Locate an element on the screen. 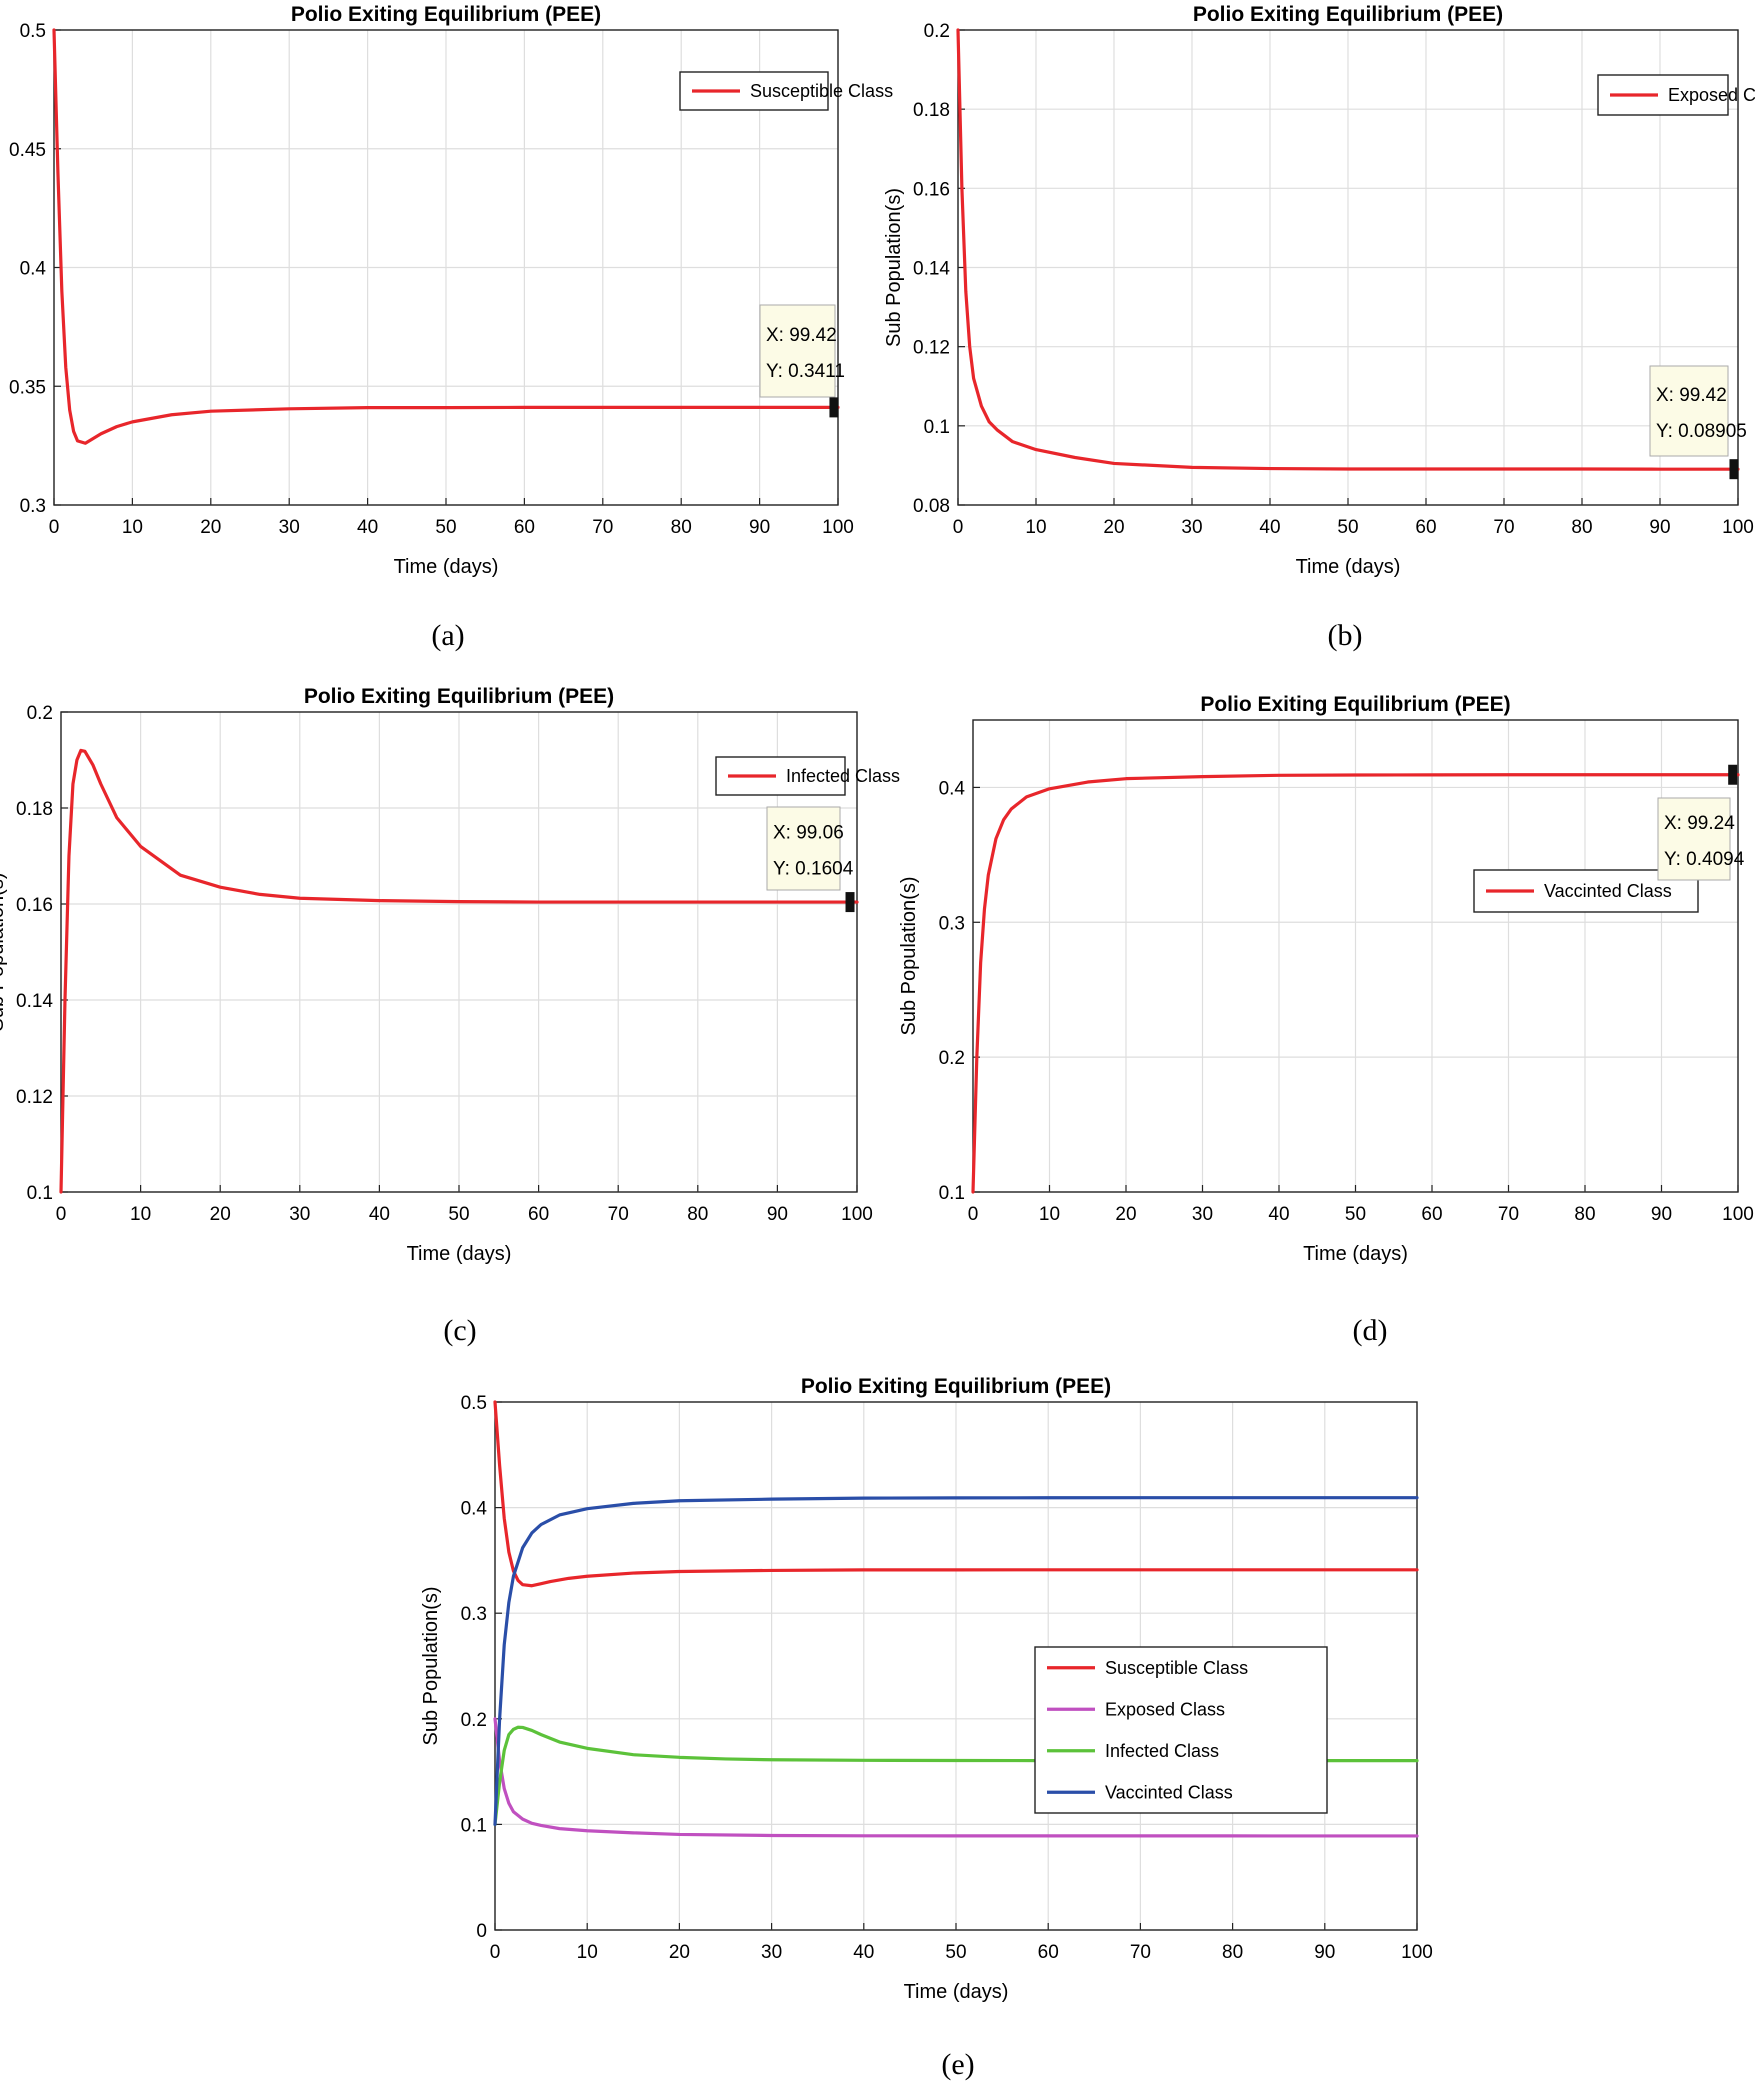 The image size is (1755, 2088). panel-caption: (c) is located at coordinates (459, 1330).